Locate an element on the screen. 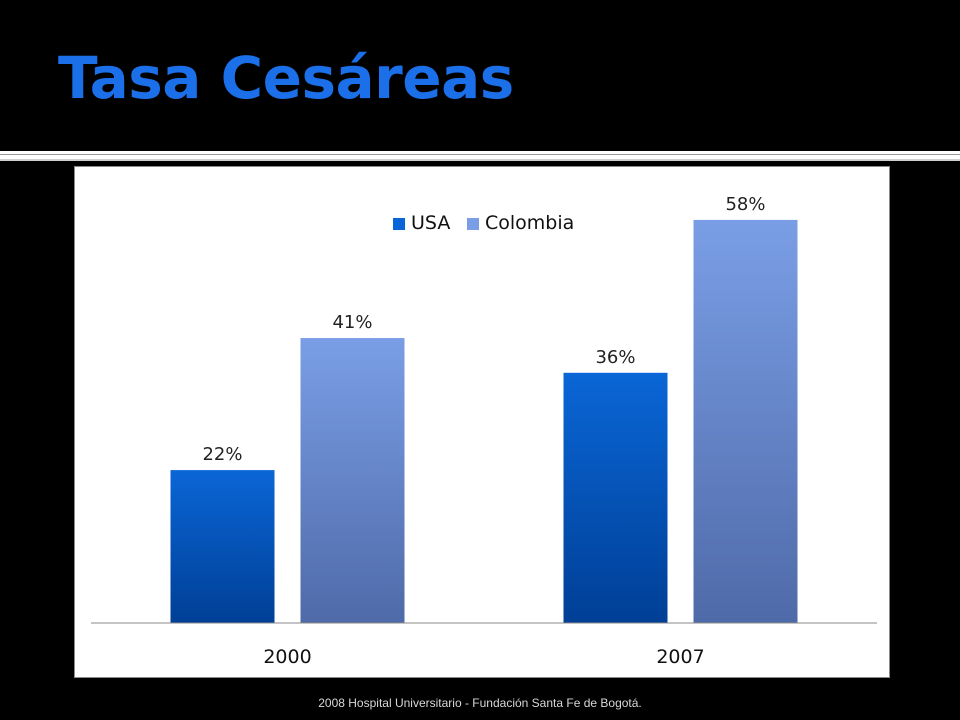 Image resolution: width=960 pixels, height=720 pixels. x-axis-tick-labels: 2000 2007 is located at coordinates (483, 657).